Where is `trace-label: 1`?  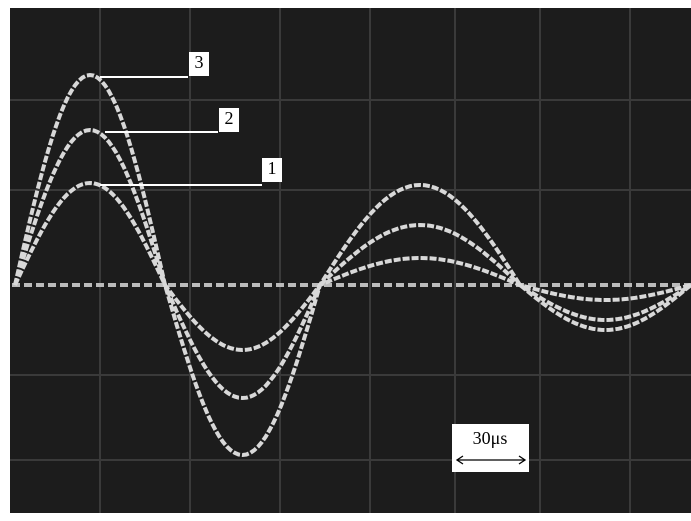
trace-label: 1 is located at coordinates (272, 168).